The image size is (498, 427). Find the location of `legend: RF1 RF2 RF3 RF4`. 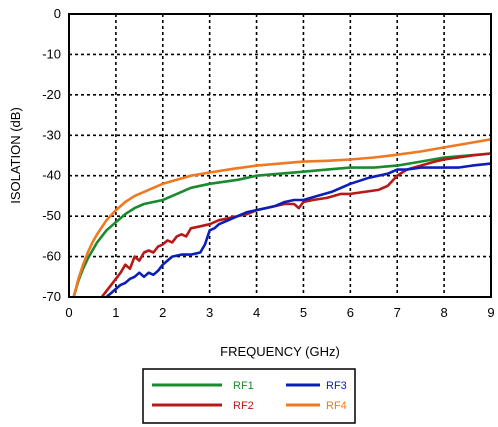

legend: RF1 RF2 RF3 RF4 is located at coordinates (249, 396).